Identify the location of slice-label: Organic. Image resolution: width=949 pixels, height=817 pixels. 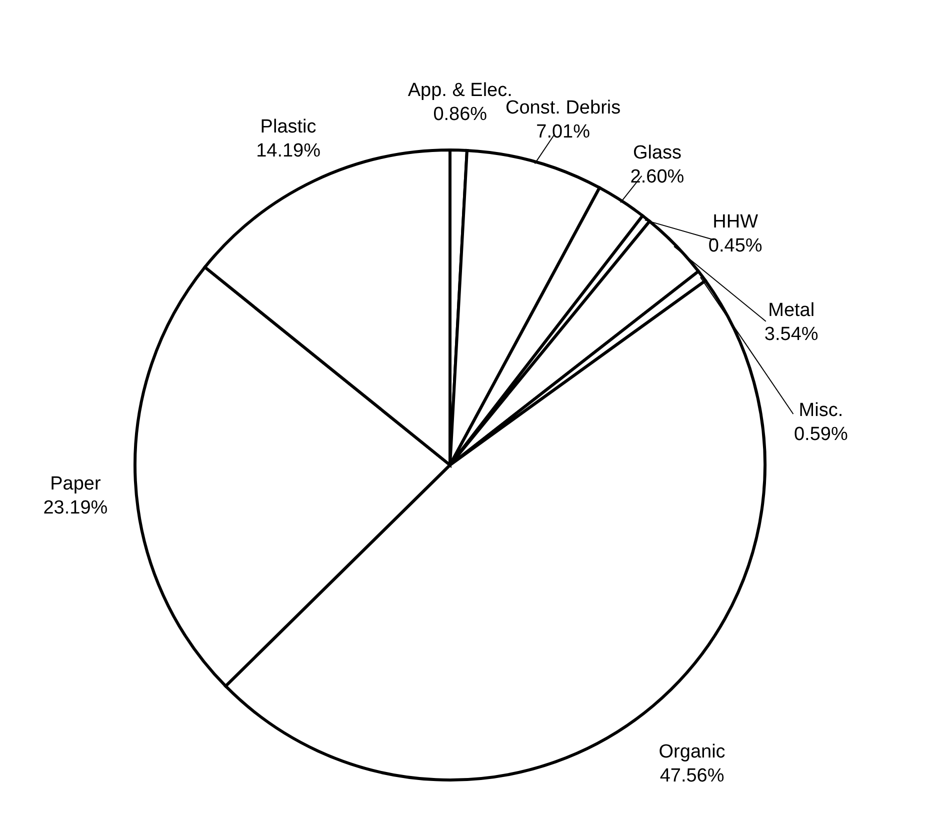
(692, 751).